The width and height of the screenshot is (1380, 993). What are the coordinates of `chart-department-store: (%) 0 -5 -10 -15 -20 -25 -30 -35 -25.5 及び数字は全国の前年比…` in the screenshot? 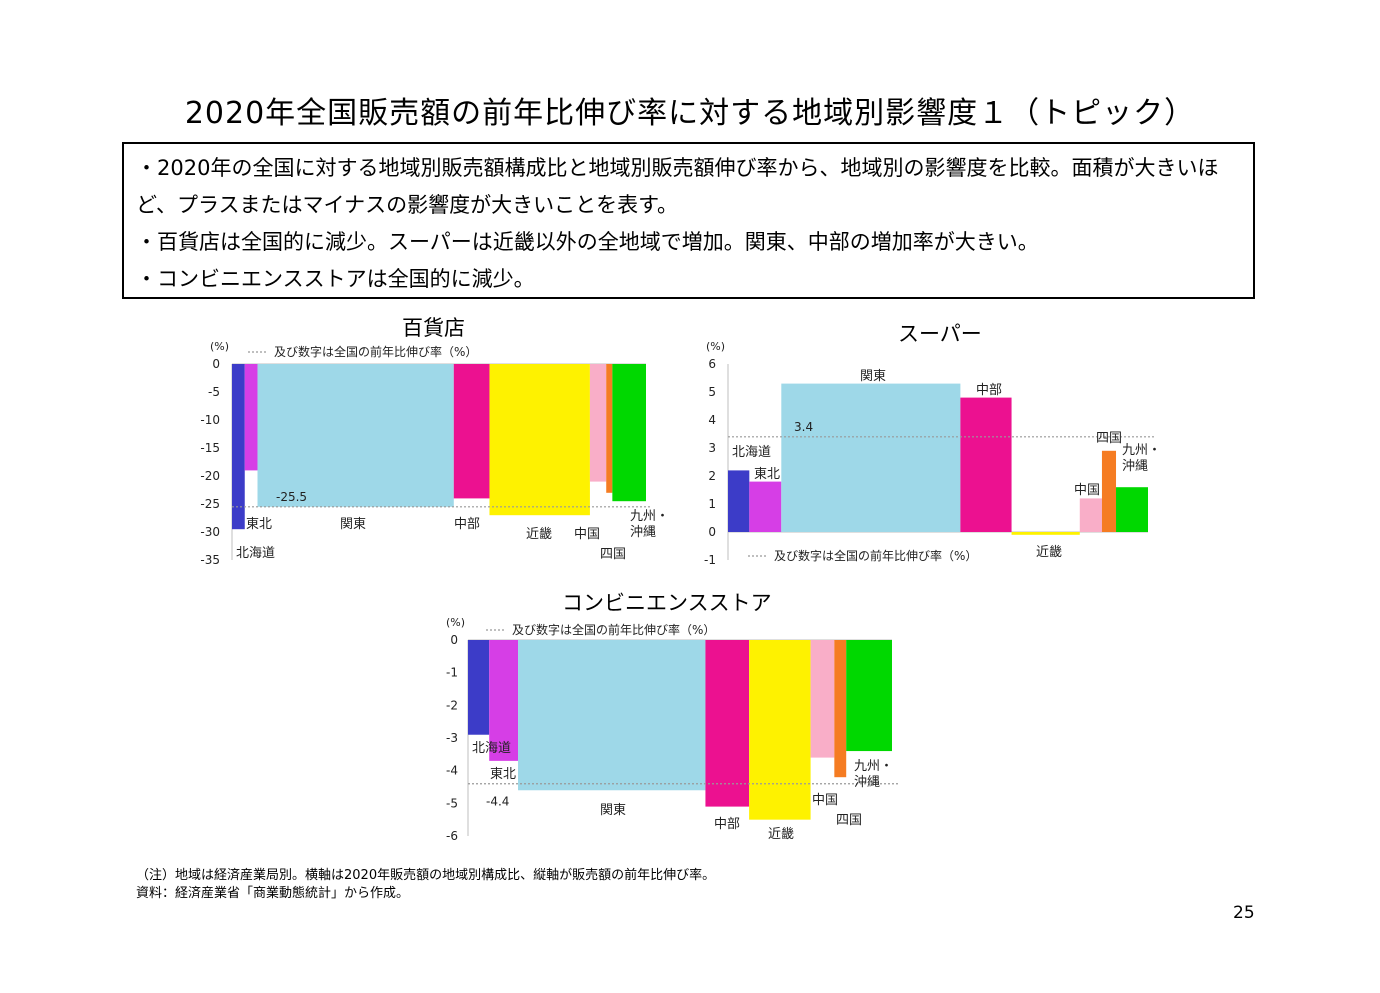 It's located at (434, 453).